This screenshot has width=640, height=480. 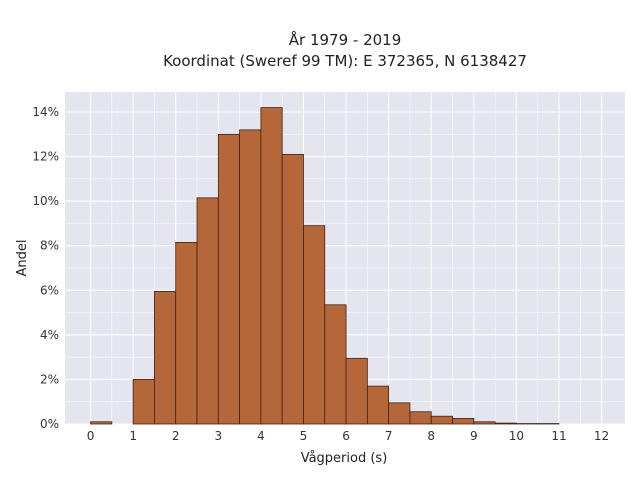 What do you see at coordinates (389, 436) in the screenshot?
I see `x-tick-label: 7` at bounding box center [389, 436].